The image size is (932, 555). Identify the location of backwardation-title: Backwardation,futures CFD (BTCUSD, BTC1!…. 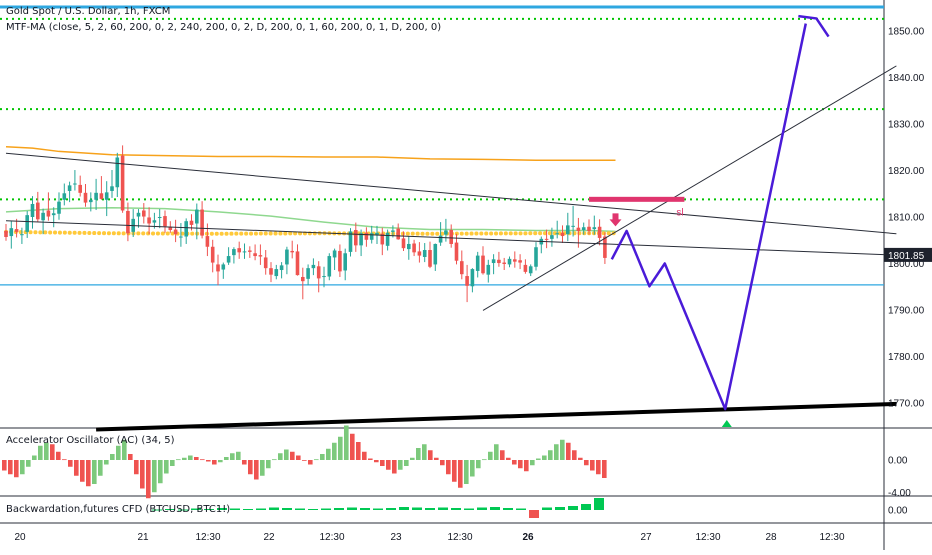
(118, 509).